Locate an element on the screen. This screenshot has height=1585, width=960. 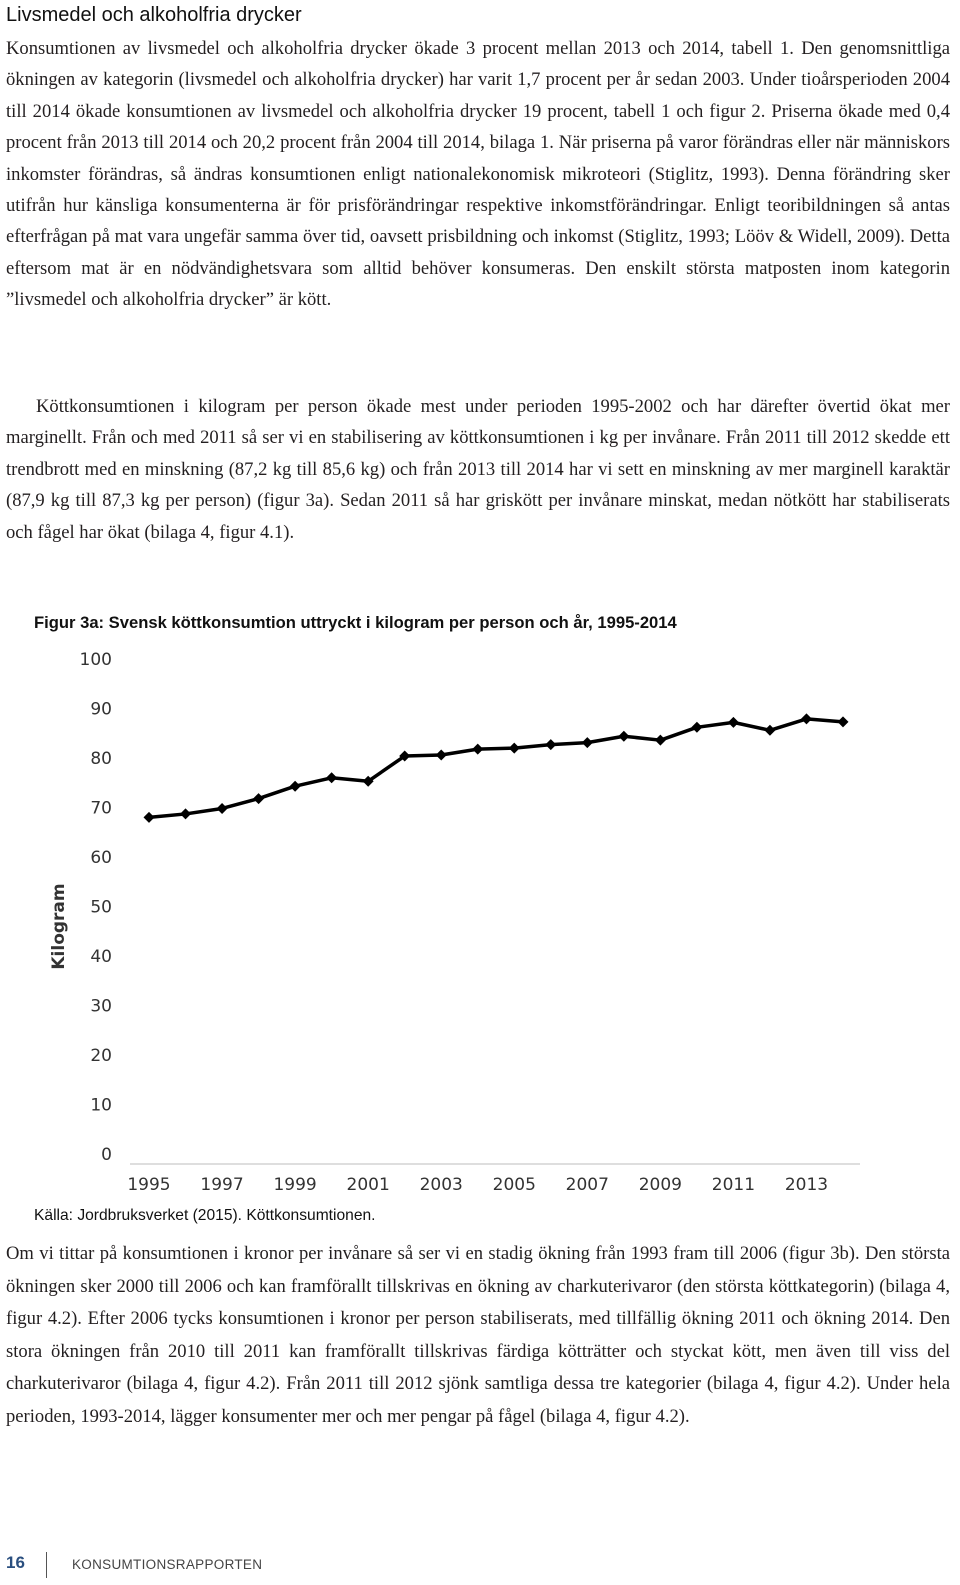
y-tick-label: 100 is located at coordinates (96, 660).